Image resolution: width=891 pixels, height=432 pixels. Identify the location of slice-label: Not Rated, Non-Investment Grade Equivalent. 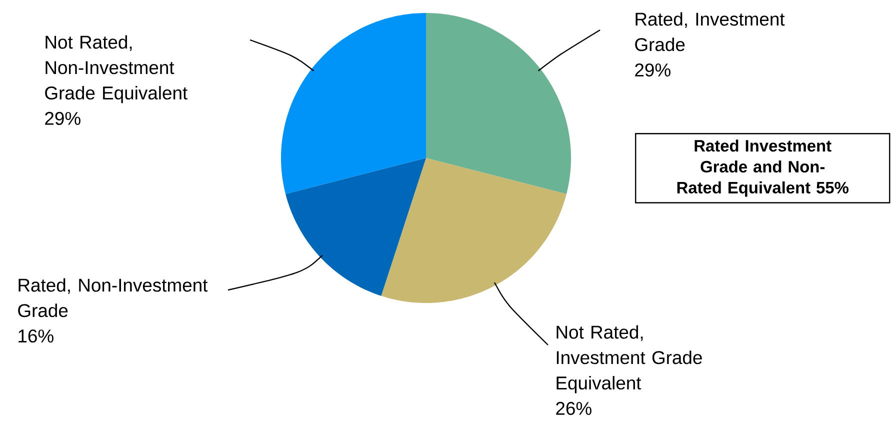
(116, 69).